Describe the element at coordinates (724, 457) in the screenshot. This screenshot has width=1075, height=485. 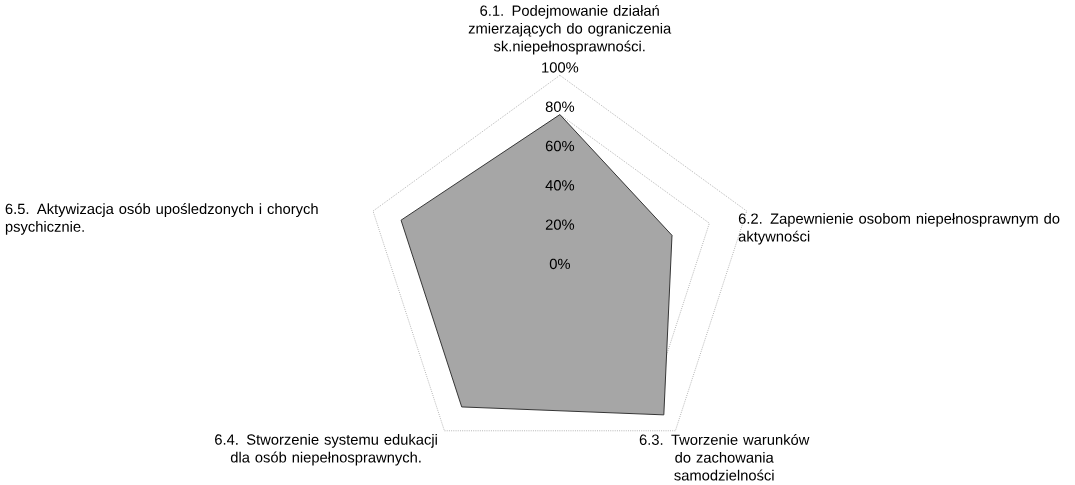
I see `spoke-label: 6.3. Tworzenie warunków do zachowania samodzielności` at that location.